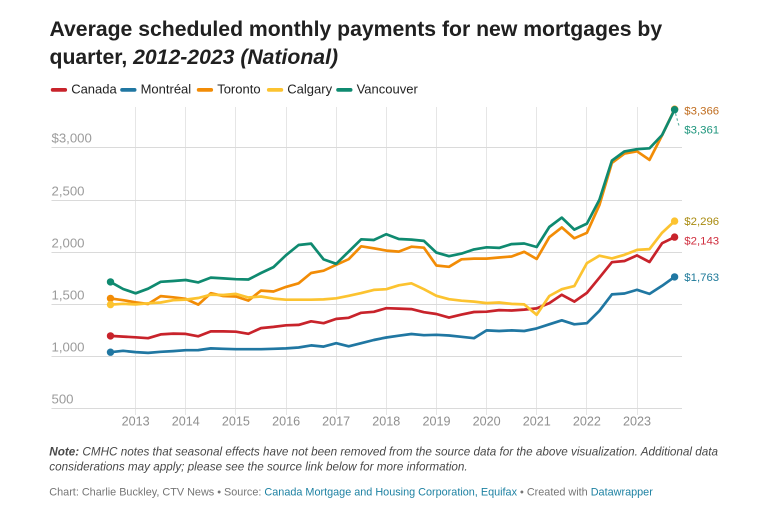 This screenshot has width=773, height=514. What do you see at coordinates (637, 422) in the screenshot?
I see `svg-text: 2023` at bounding box center [637, 422].